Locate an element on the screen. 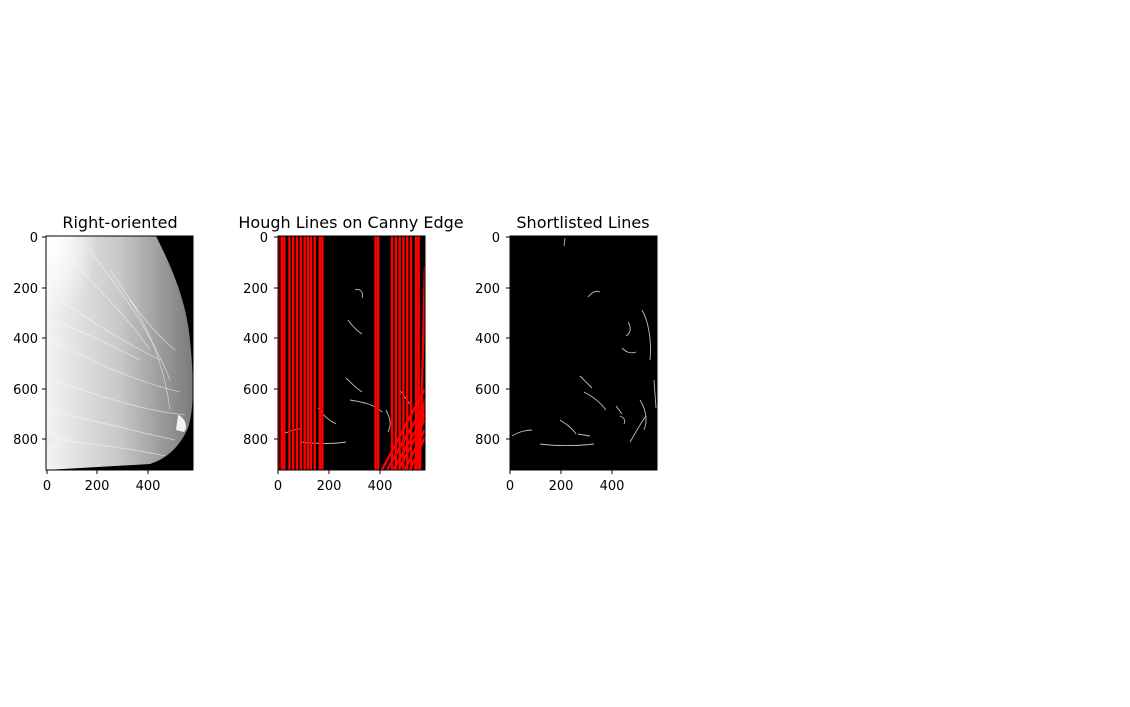 Image resolution: width=1130 pixels, height=707 pixels. panel-hough-lines: Hough Lines on Canny Edge 0 200 is located at coordinates (350, 353).